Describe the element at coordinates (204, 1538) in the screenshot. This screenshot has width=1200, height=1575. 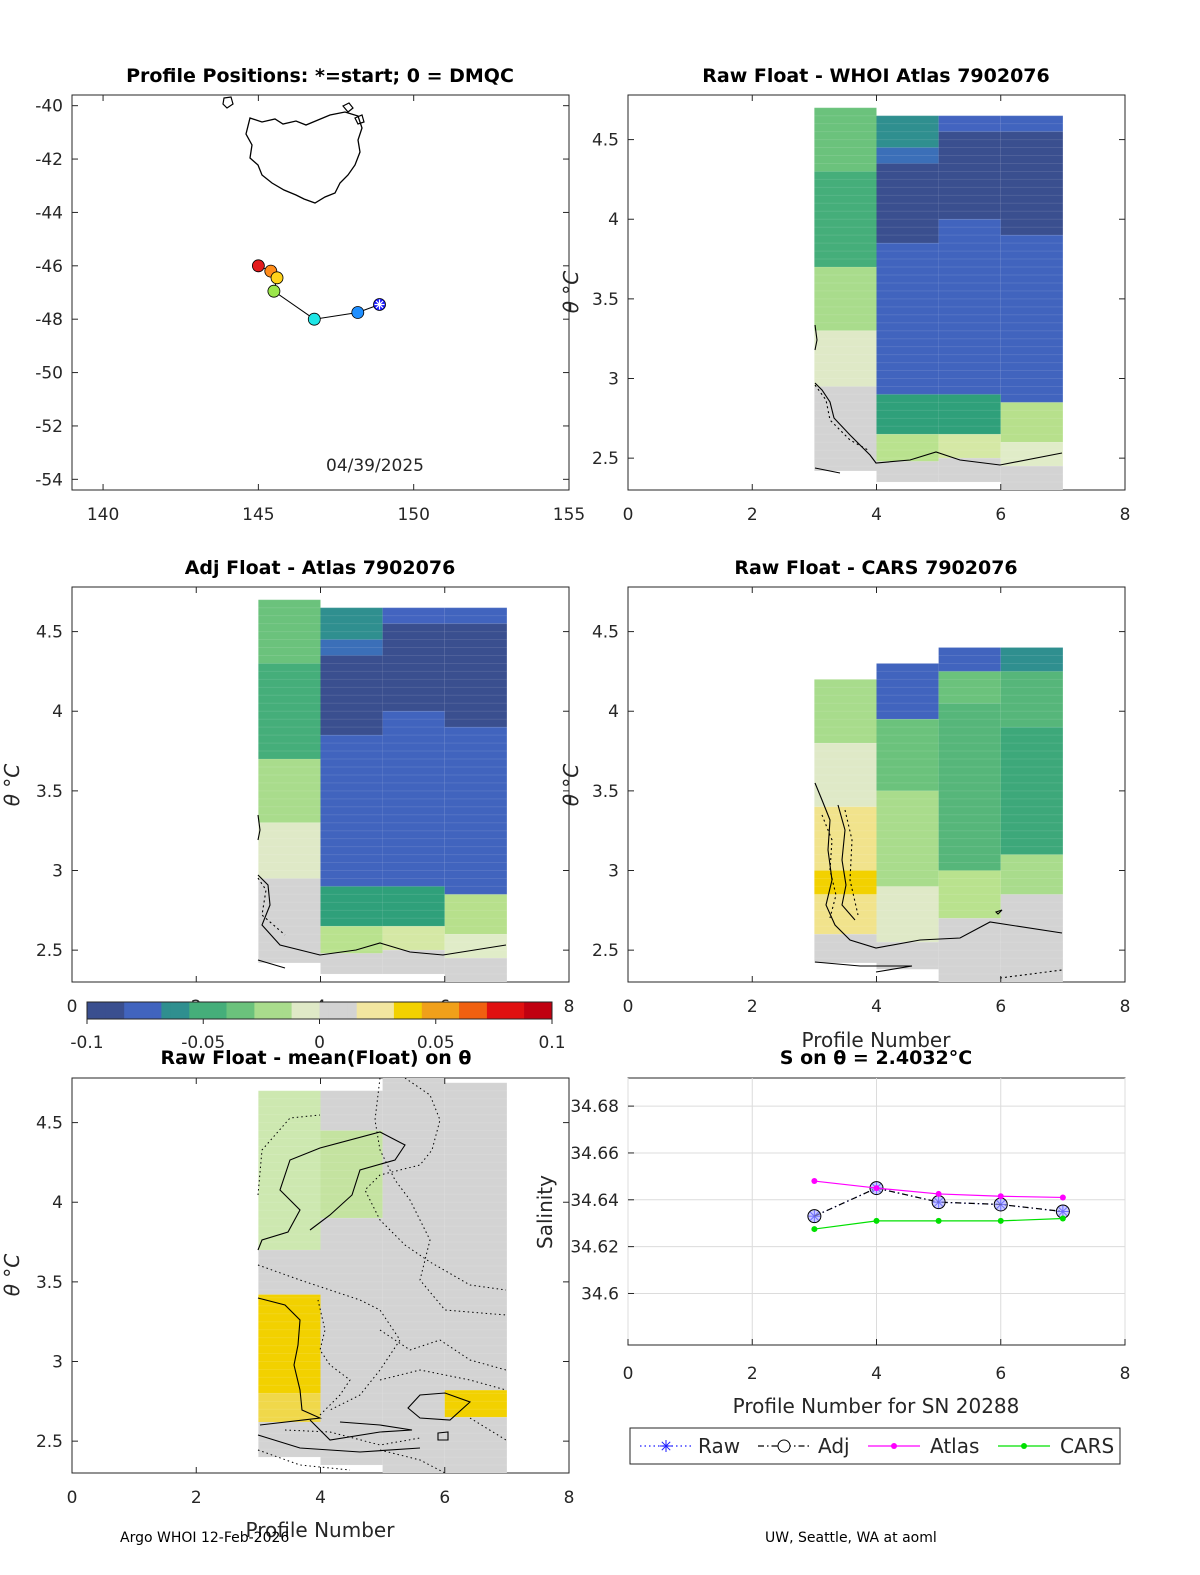
I see `footer-left: Argo WHOI 12-Feb-2026` at that location.